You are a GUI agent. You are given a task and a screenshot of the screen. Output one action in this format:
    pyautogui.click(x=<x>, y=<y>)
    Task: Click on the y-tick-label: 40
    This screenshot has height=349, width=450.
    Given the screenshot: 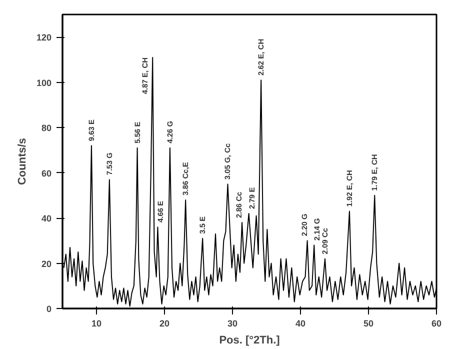 What is the action you would take?
    pyautogui.click(x=46, y=219)
    